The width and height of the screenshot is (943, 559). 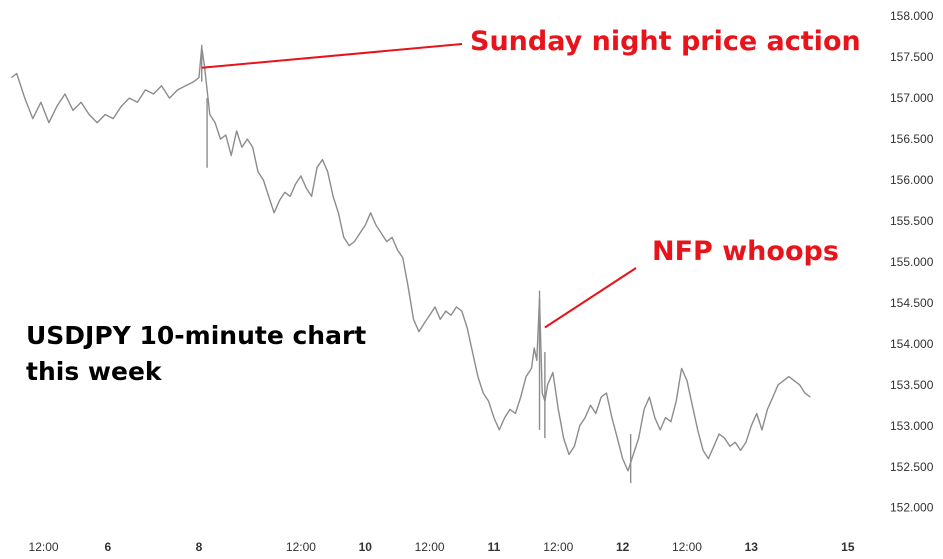 What do you see at coordinates (912, 98) in the screenshot?
I see `y-tick-label: 157.000` at bounding box center [912, 98].